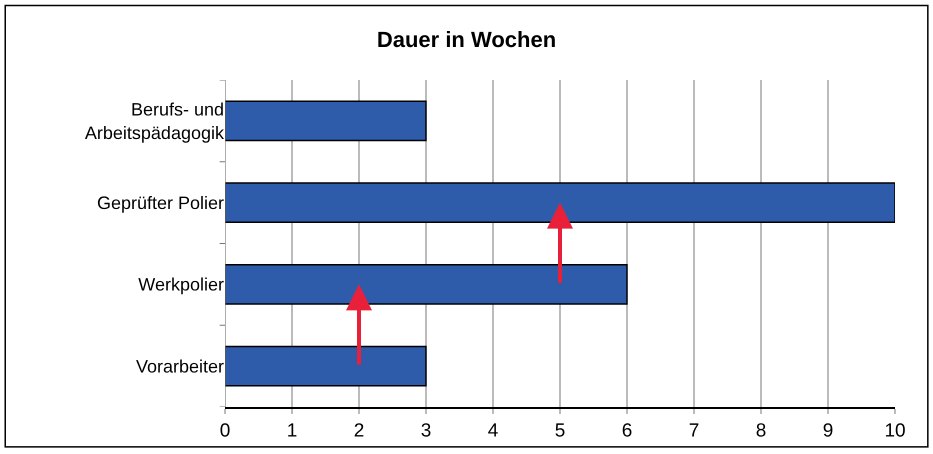  What do you see at coordinates (292, 431) in the screenshot?
I see `x-tick-label: 1` at bounding box center [292, 431].